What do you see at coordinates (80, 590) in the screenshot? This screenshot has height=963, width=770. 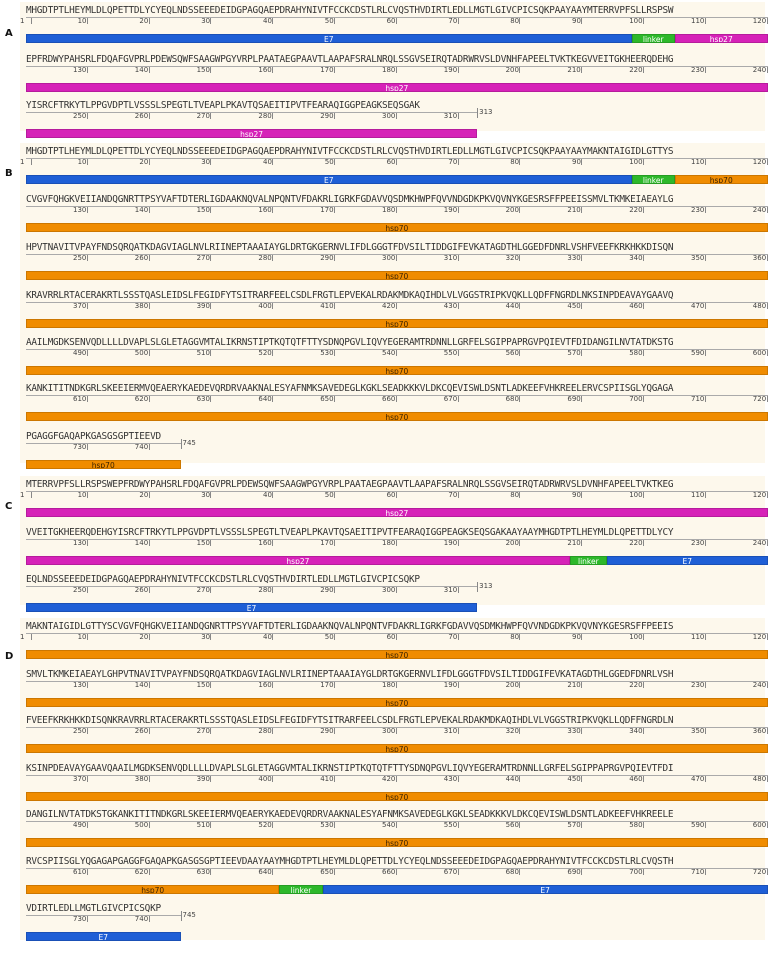 I see `ruler-tick-label: 250` at bounding box center [80, 590].